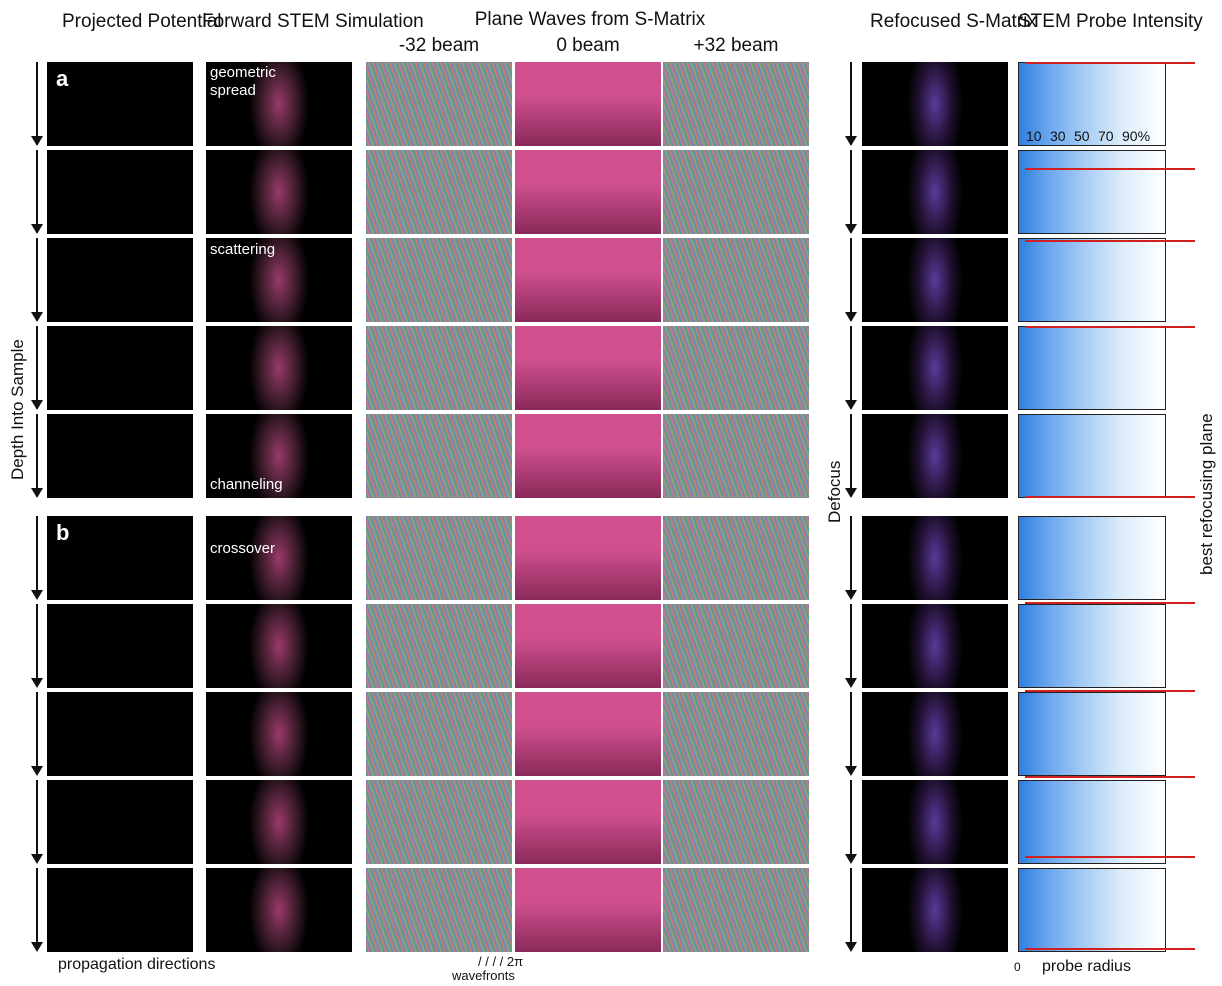  What do you see at coordinates (736, 45) in the screenshot?
I see `header-beam-plus: +32 beam` at bounding box center [736, 45].